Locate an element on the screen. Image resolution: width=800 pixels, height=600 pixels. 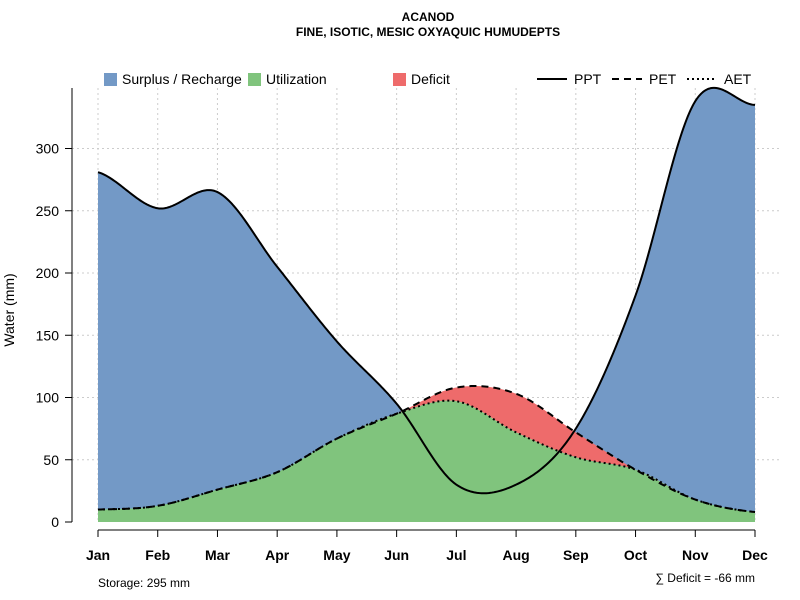
y-tick-label: 300 is located at coordinates (48, 149).